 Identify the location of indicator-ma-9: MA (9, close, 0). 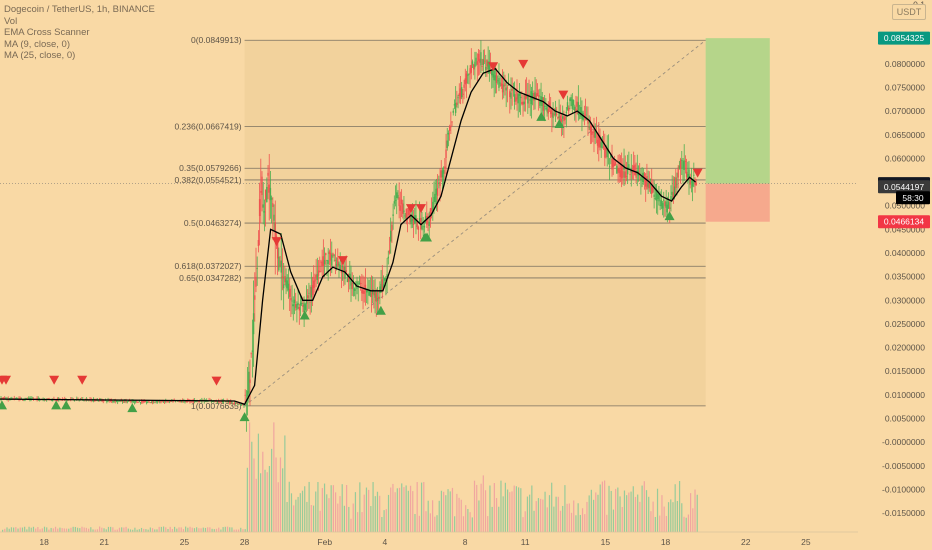
(37, 44).